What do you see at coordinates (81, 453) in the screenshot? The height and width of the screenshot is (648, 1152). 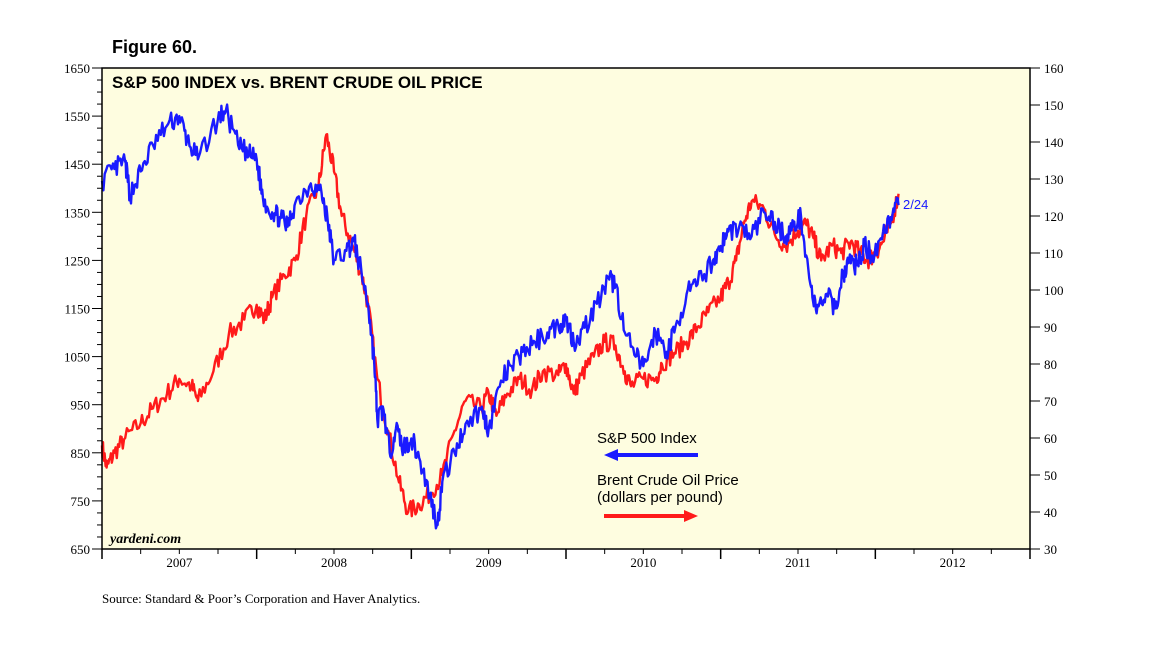 I see `left-axis-tick-label: 850` at bounding box center [81, 453].